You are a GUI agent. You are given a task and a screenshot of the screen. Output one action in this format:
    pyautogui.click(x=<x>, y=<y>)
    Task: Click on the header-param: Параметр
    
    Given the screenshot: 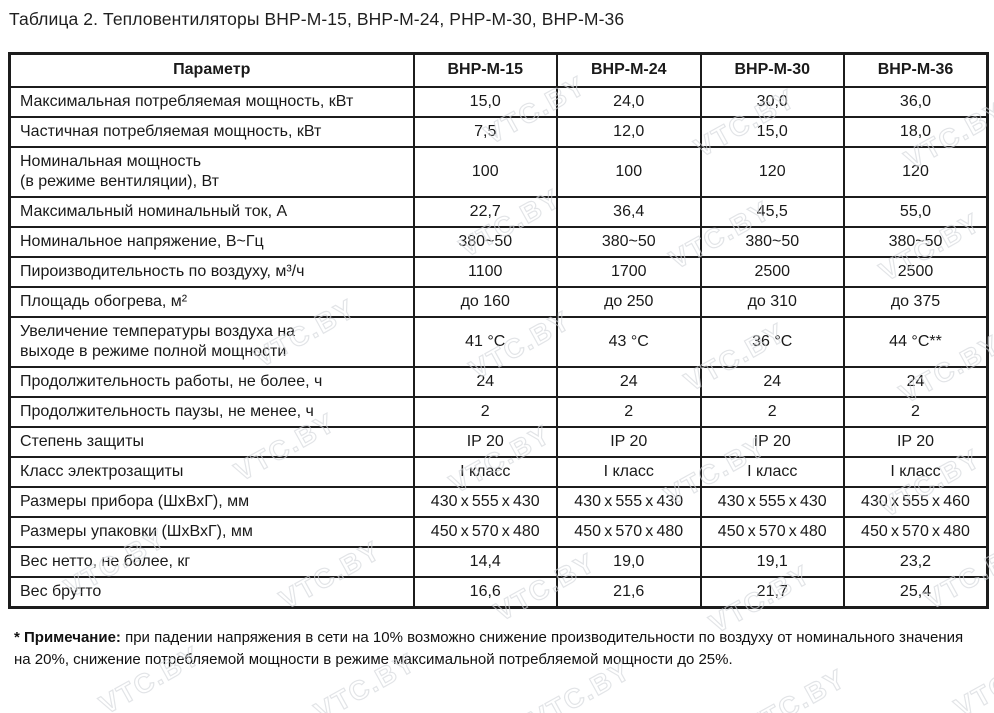 What is the action you would take?
    pyautogui.click(x=211, y=70)
    